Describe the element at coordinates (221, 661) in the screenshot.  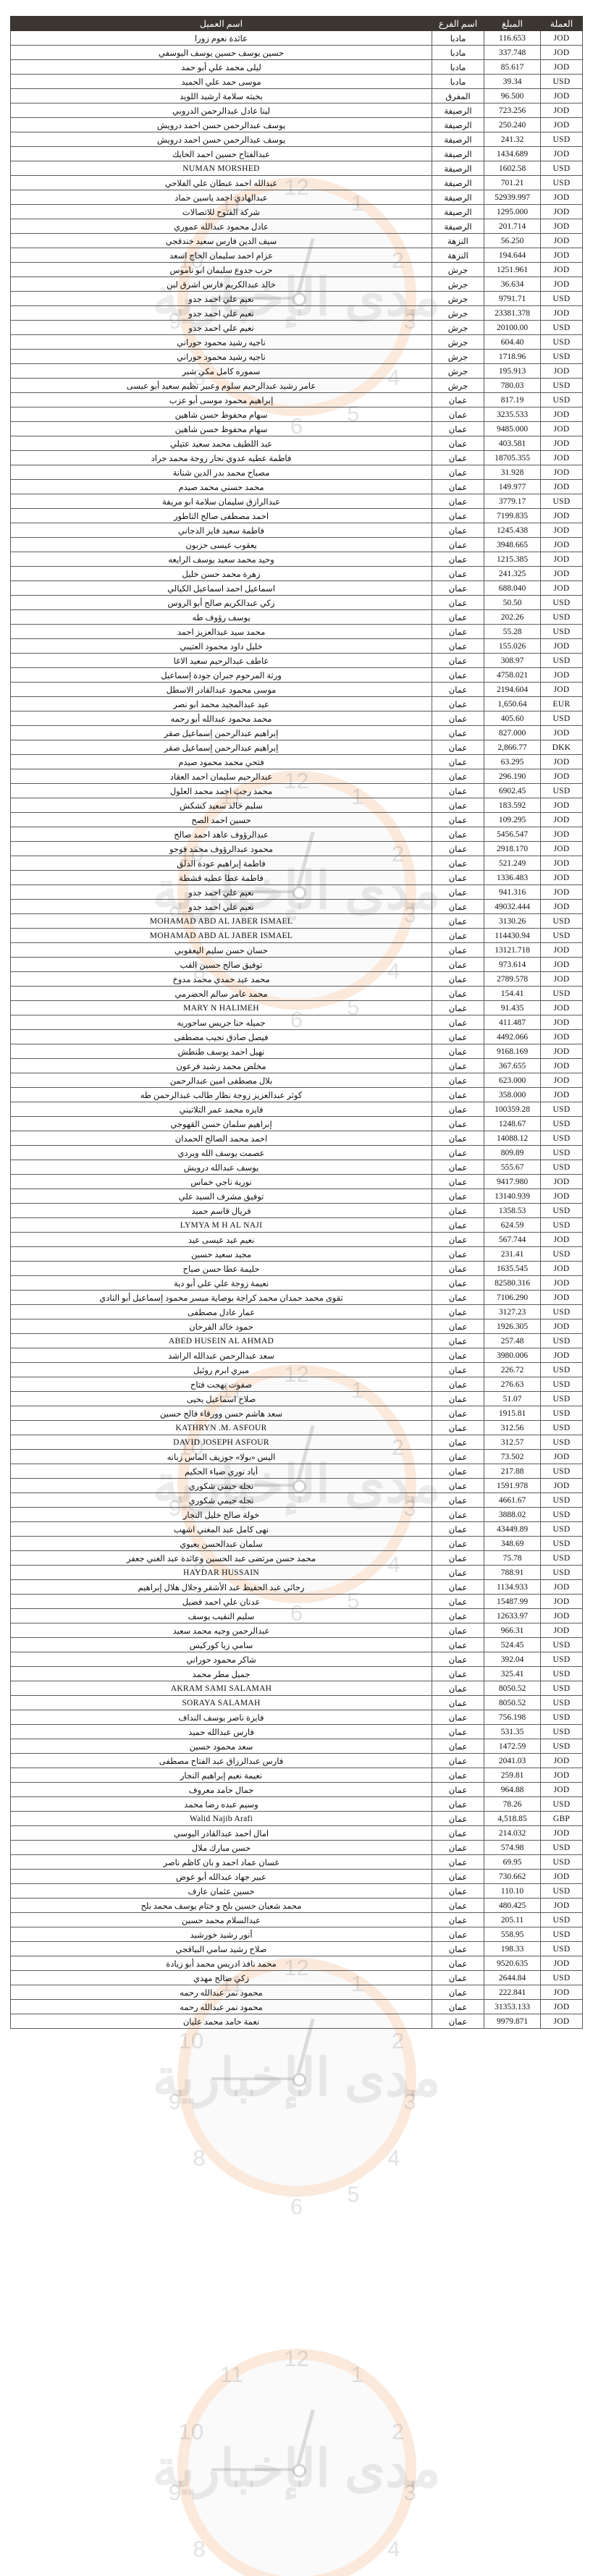
I see `cell-customer-name: عاطف عبدالرحيم سعيد الاغا` at that location.